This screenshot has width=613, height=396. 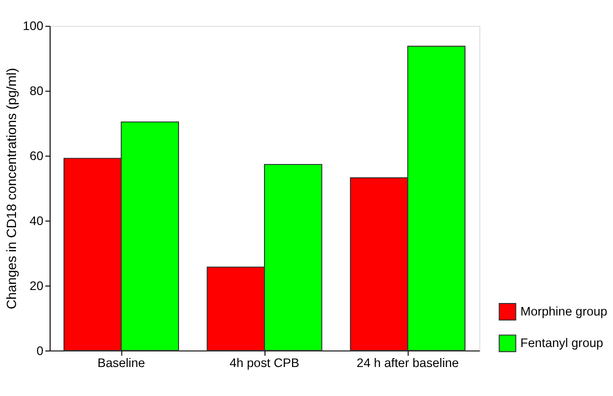 What do you see at coordinates (407, 363) in the screenshot?
I see `x-tick-label: 24 h after baseline` at bounding box center [407, 363].